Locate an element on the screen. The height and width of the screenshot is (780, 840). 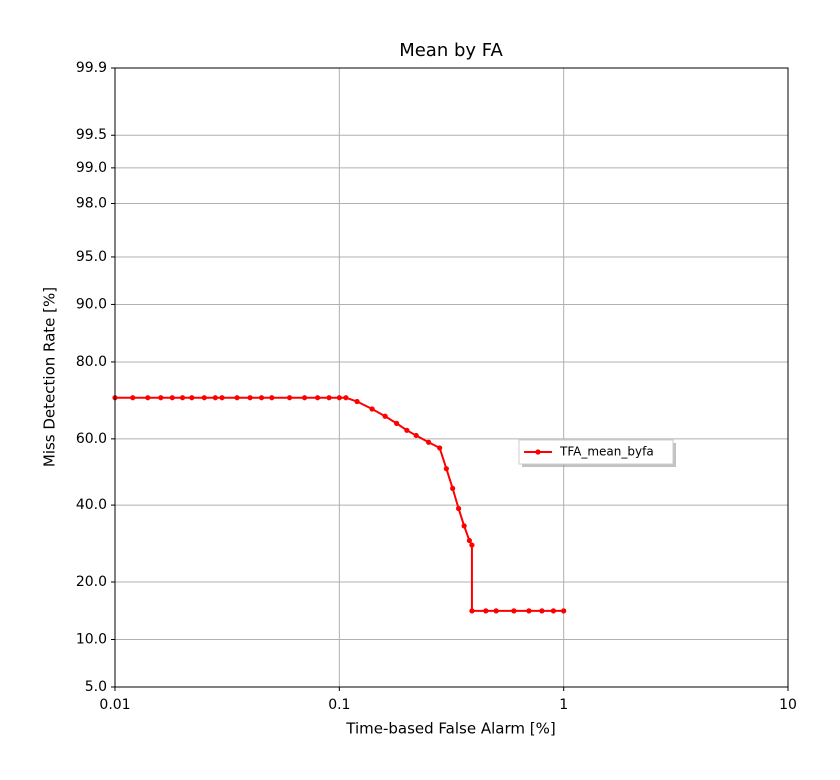
x-tick-label: 10 is located at coordinates (788, 705).